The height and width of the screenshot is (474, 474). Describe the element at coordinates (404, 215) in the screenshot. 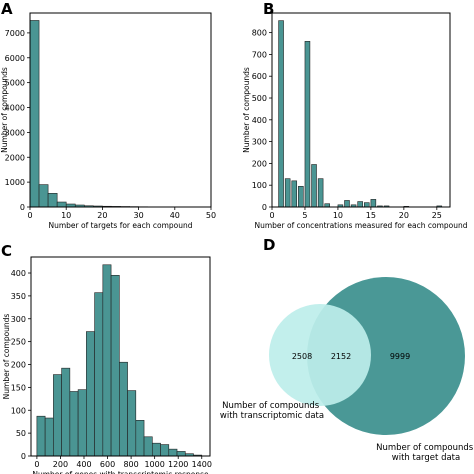

I see `panel-b-x-tick-label: 20` at that location.